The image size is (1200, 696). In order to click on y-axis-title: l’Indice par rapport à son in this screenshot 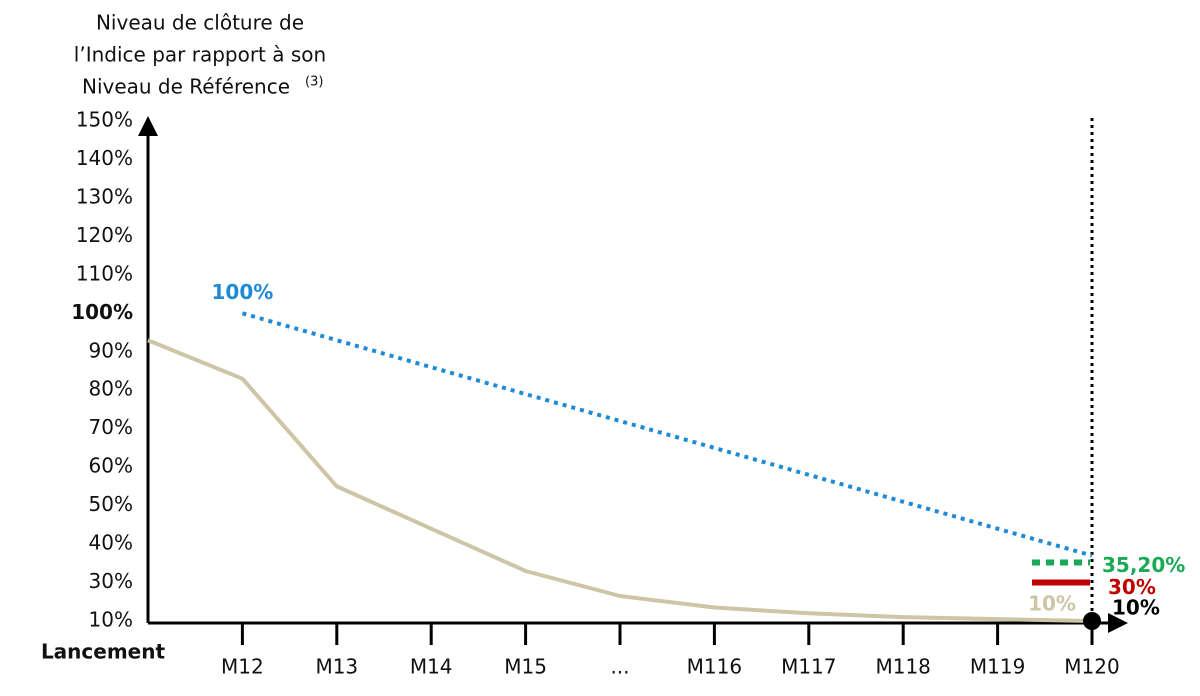, I will do `click(200, 55)`.